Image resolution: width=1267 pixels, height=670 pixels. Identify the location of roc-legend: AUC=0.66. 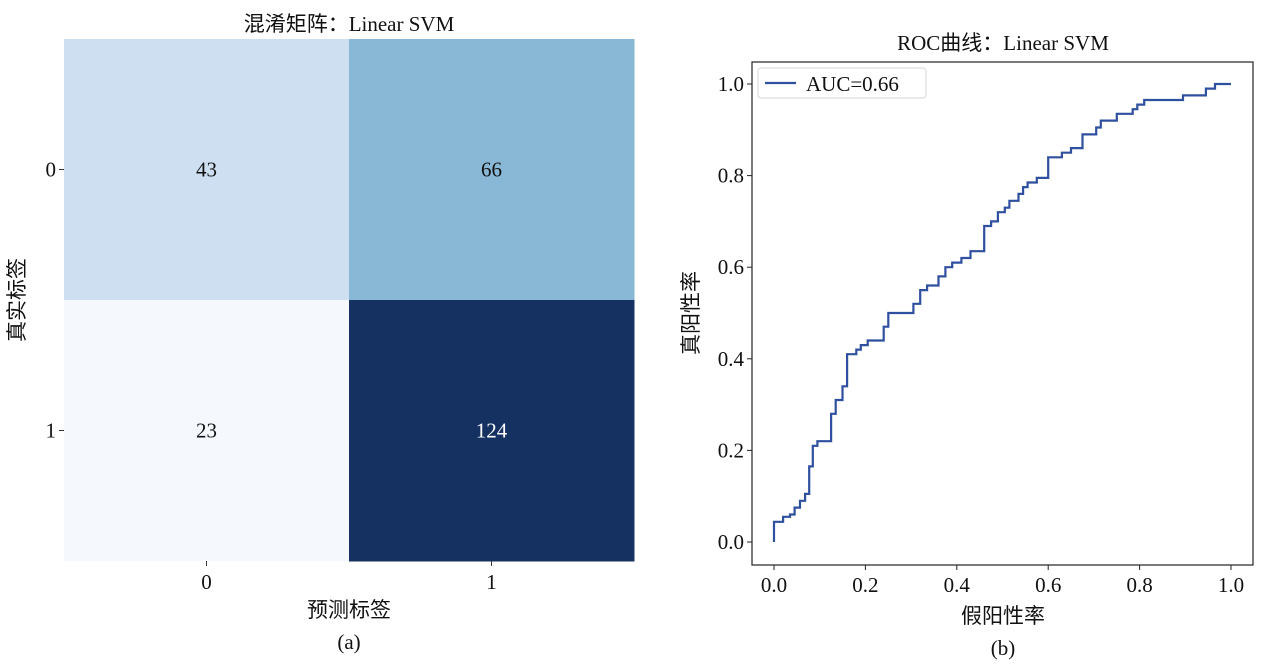
(842, 83).